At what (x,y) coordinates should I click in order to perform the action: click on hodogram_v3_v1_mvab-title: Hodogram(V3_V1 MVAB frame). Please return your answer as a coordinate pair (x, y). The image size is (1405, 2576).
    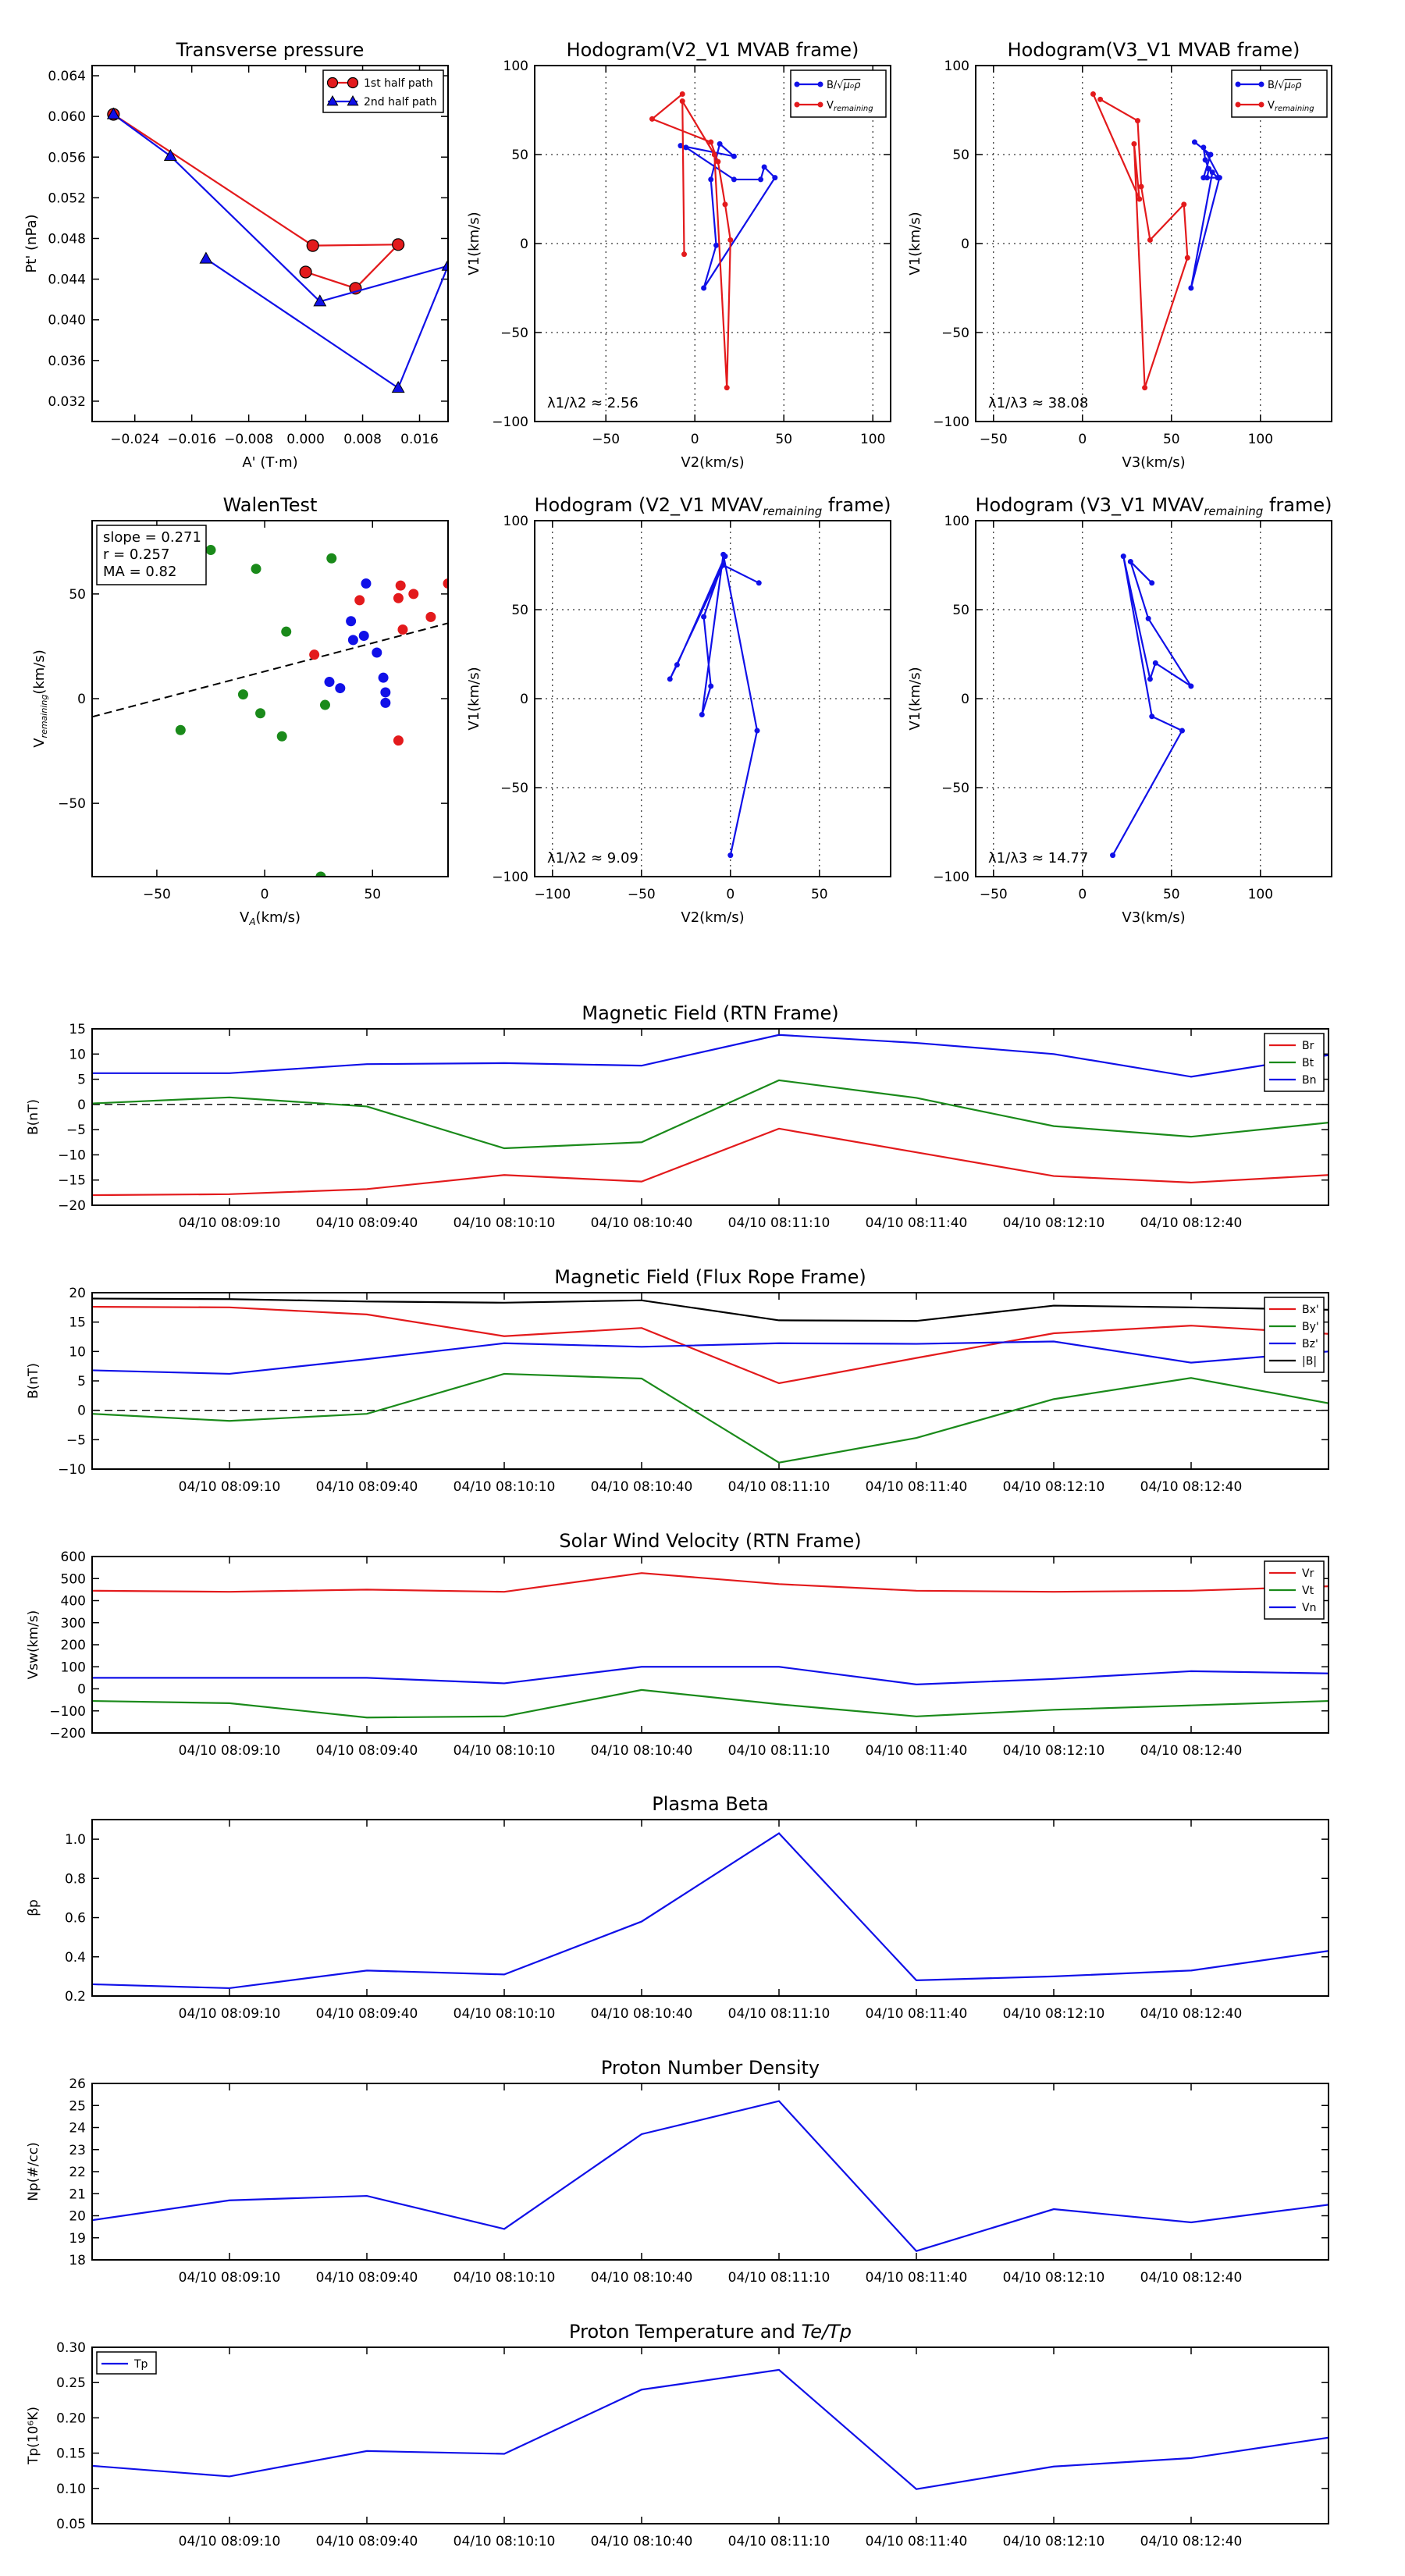
    Looking at the image, I should click on (1154, 50).